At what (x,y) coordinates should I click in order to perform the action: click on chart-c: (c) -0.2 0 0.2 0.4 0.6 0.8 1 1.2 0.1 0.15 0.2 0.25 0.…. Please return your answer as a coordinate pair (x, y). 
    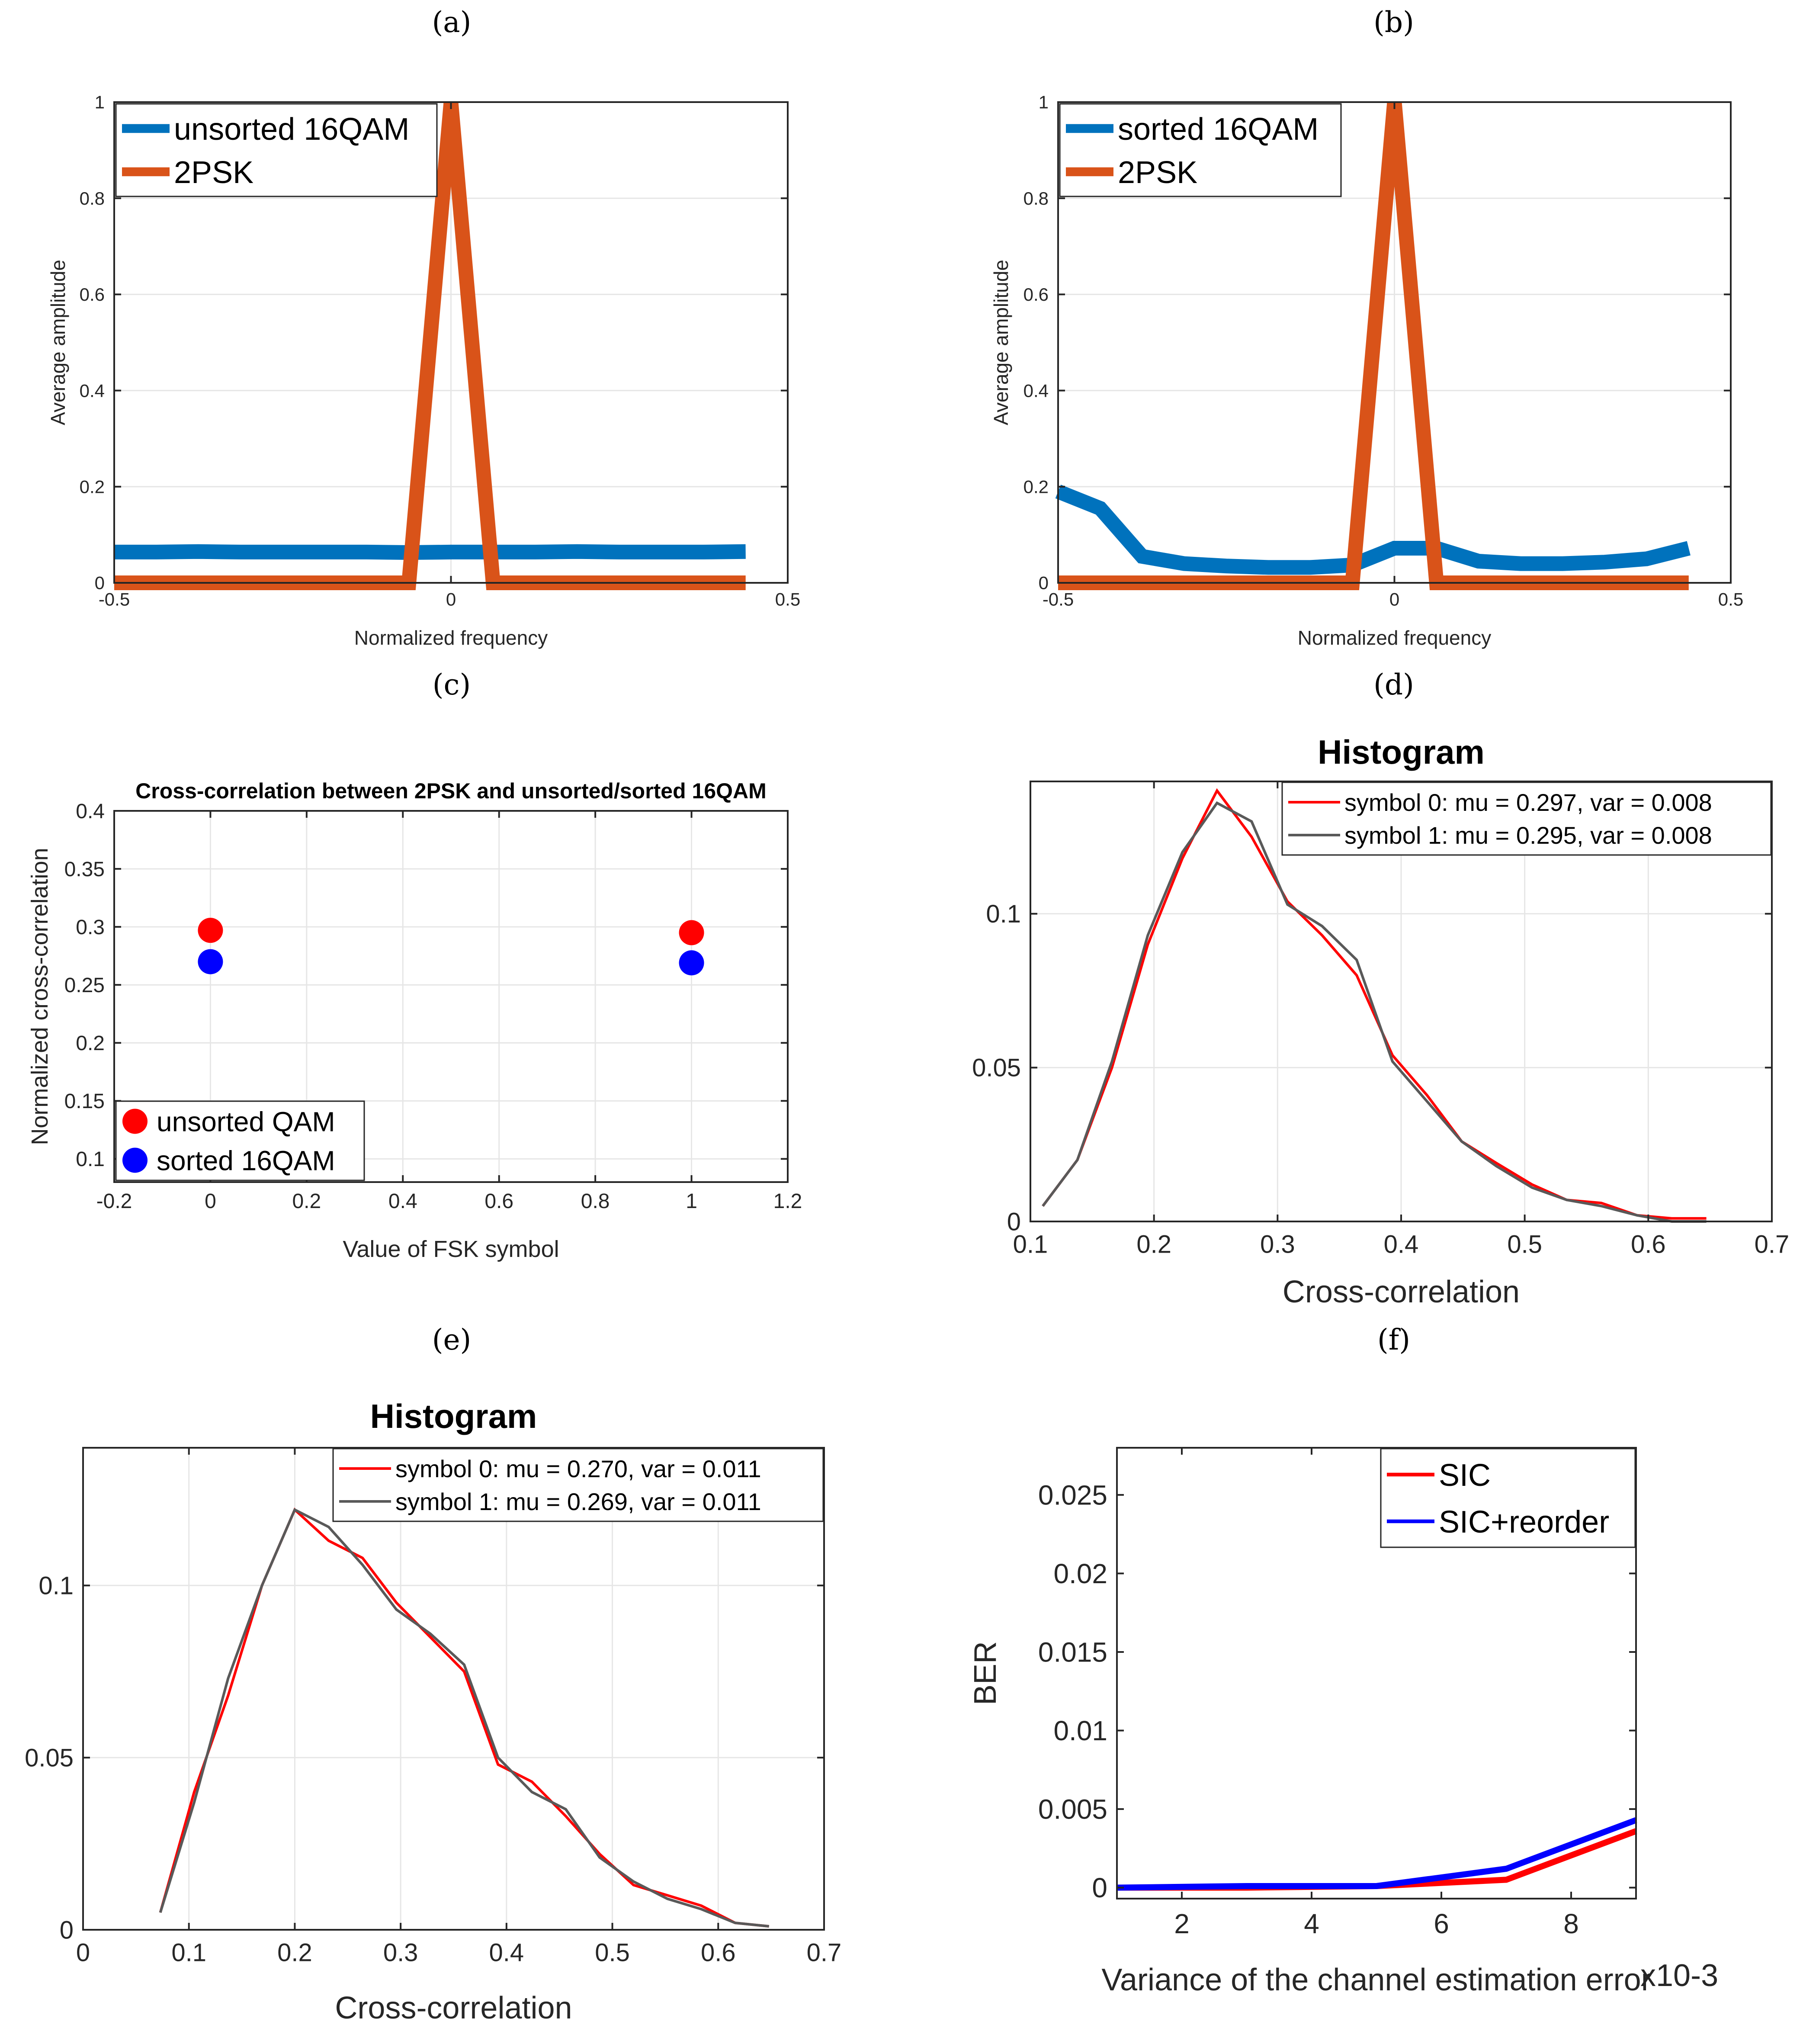
    Looking at the image, I should click on (415, 965).